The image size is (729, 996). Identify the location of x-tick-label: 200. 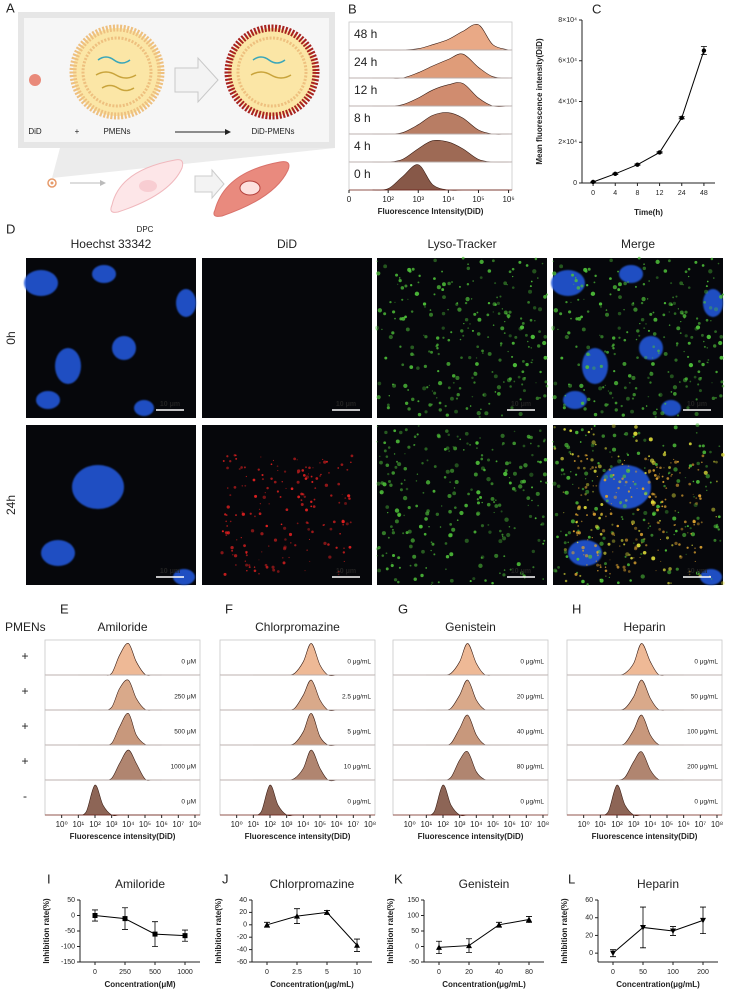
(703, 972).